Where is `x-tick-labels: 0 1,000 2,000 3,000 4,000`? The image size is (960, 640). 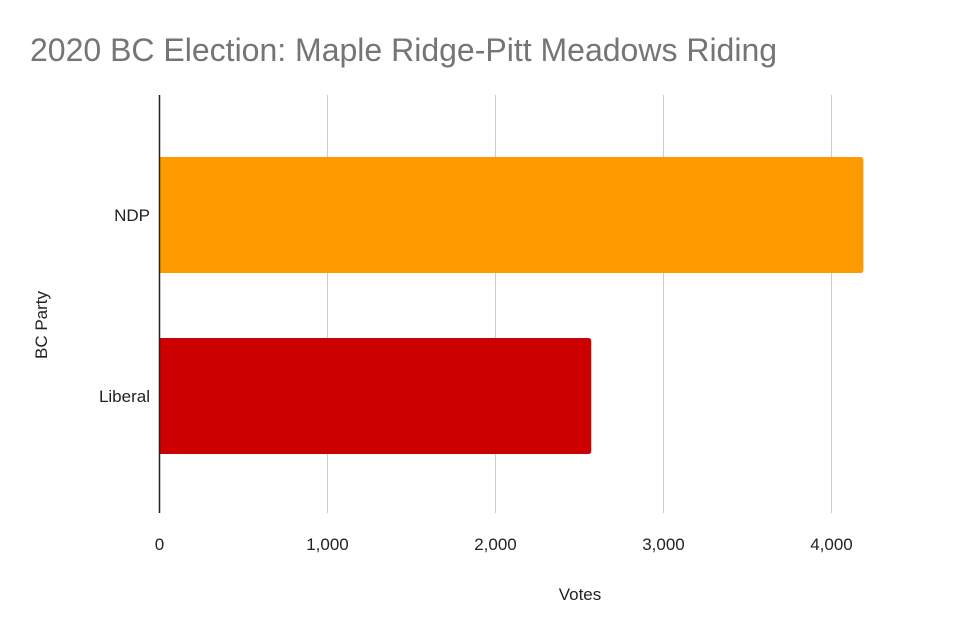 x-tick-labels: 0 1,000 2,000 3,000 4,000 is located at coordinates (504, 544).